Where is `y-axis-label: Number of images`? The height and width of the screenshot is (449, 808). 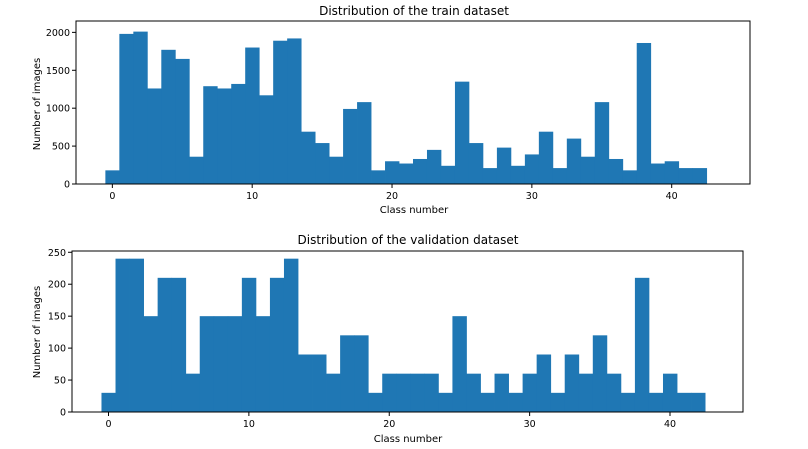
y-axis-label: Number of images is located at coordinates (37, 332).